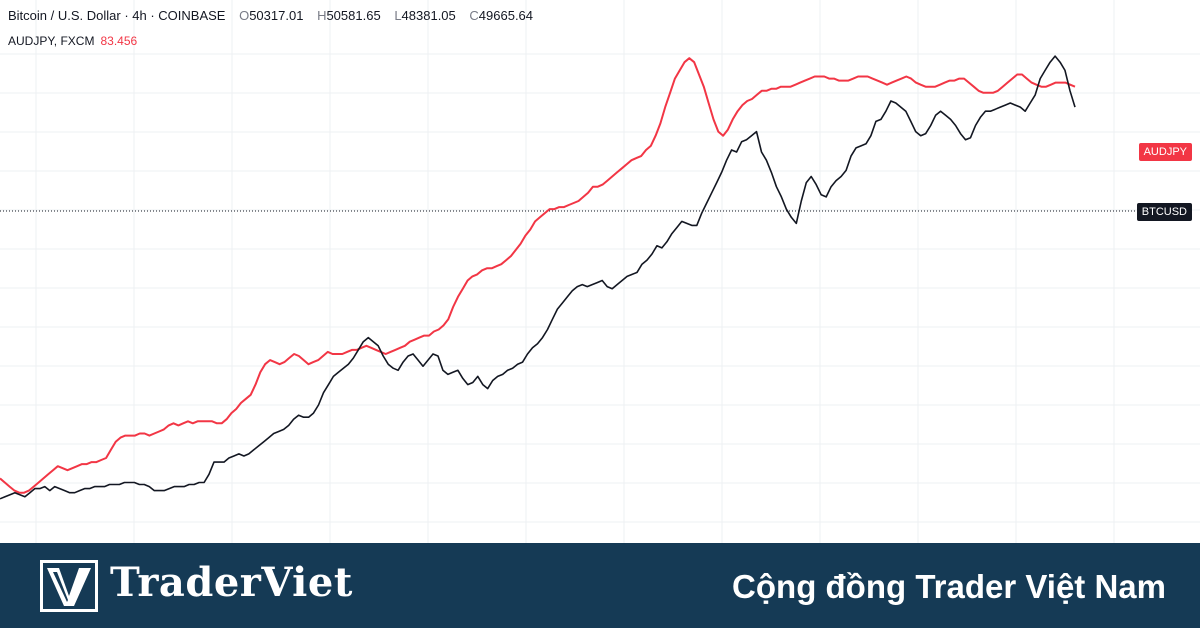 The height and width of the screenshot is (628, 1200). Describe the element at coordinates (270, 41) in the screenshot. I see `legend-overlay-row: AUDJPY, FXCM 83.456` at that location.